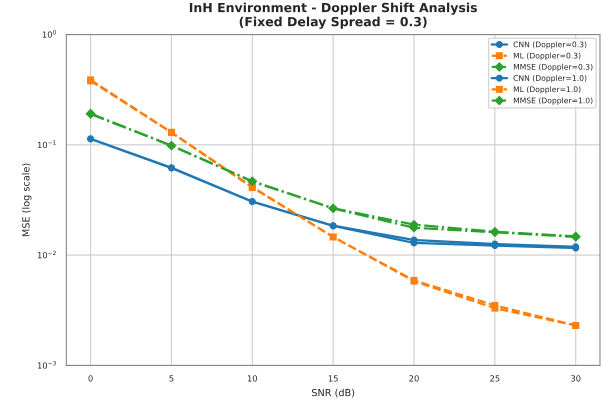  What do you see at coordinates (333, 393) in the screenshot?
I see `x-axis-title: SNR (dB)` at bounding box center [333, 393].